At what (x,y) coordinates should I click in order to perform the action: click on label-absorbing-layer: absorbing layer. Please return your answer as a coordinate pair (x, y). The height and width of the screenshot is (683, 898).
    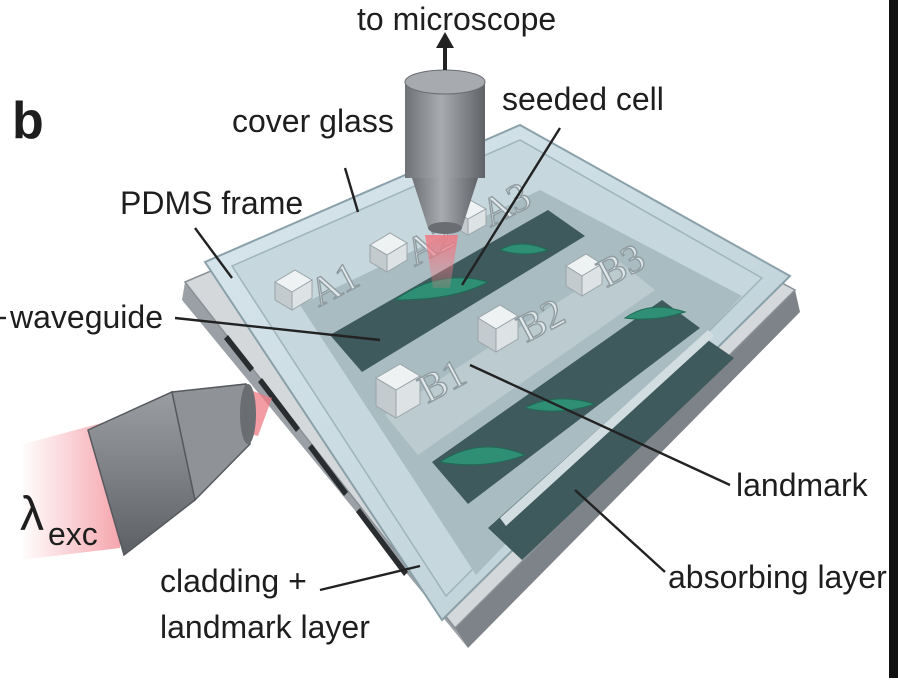
    Looking at the image, I should click on (777, 577).